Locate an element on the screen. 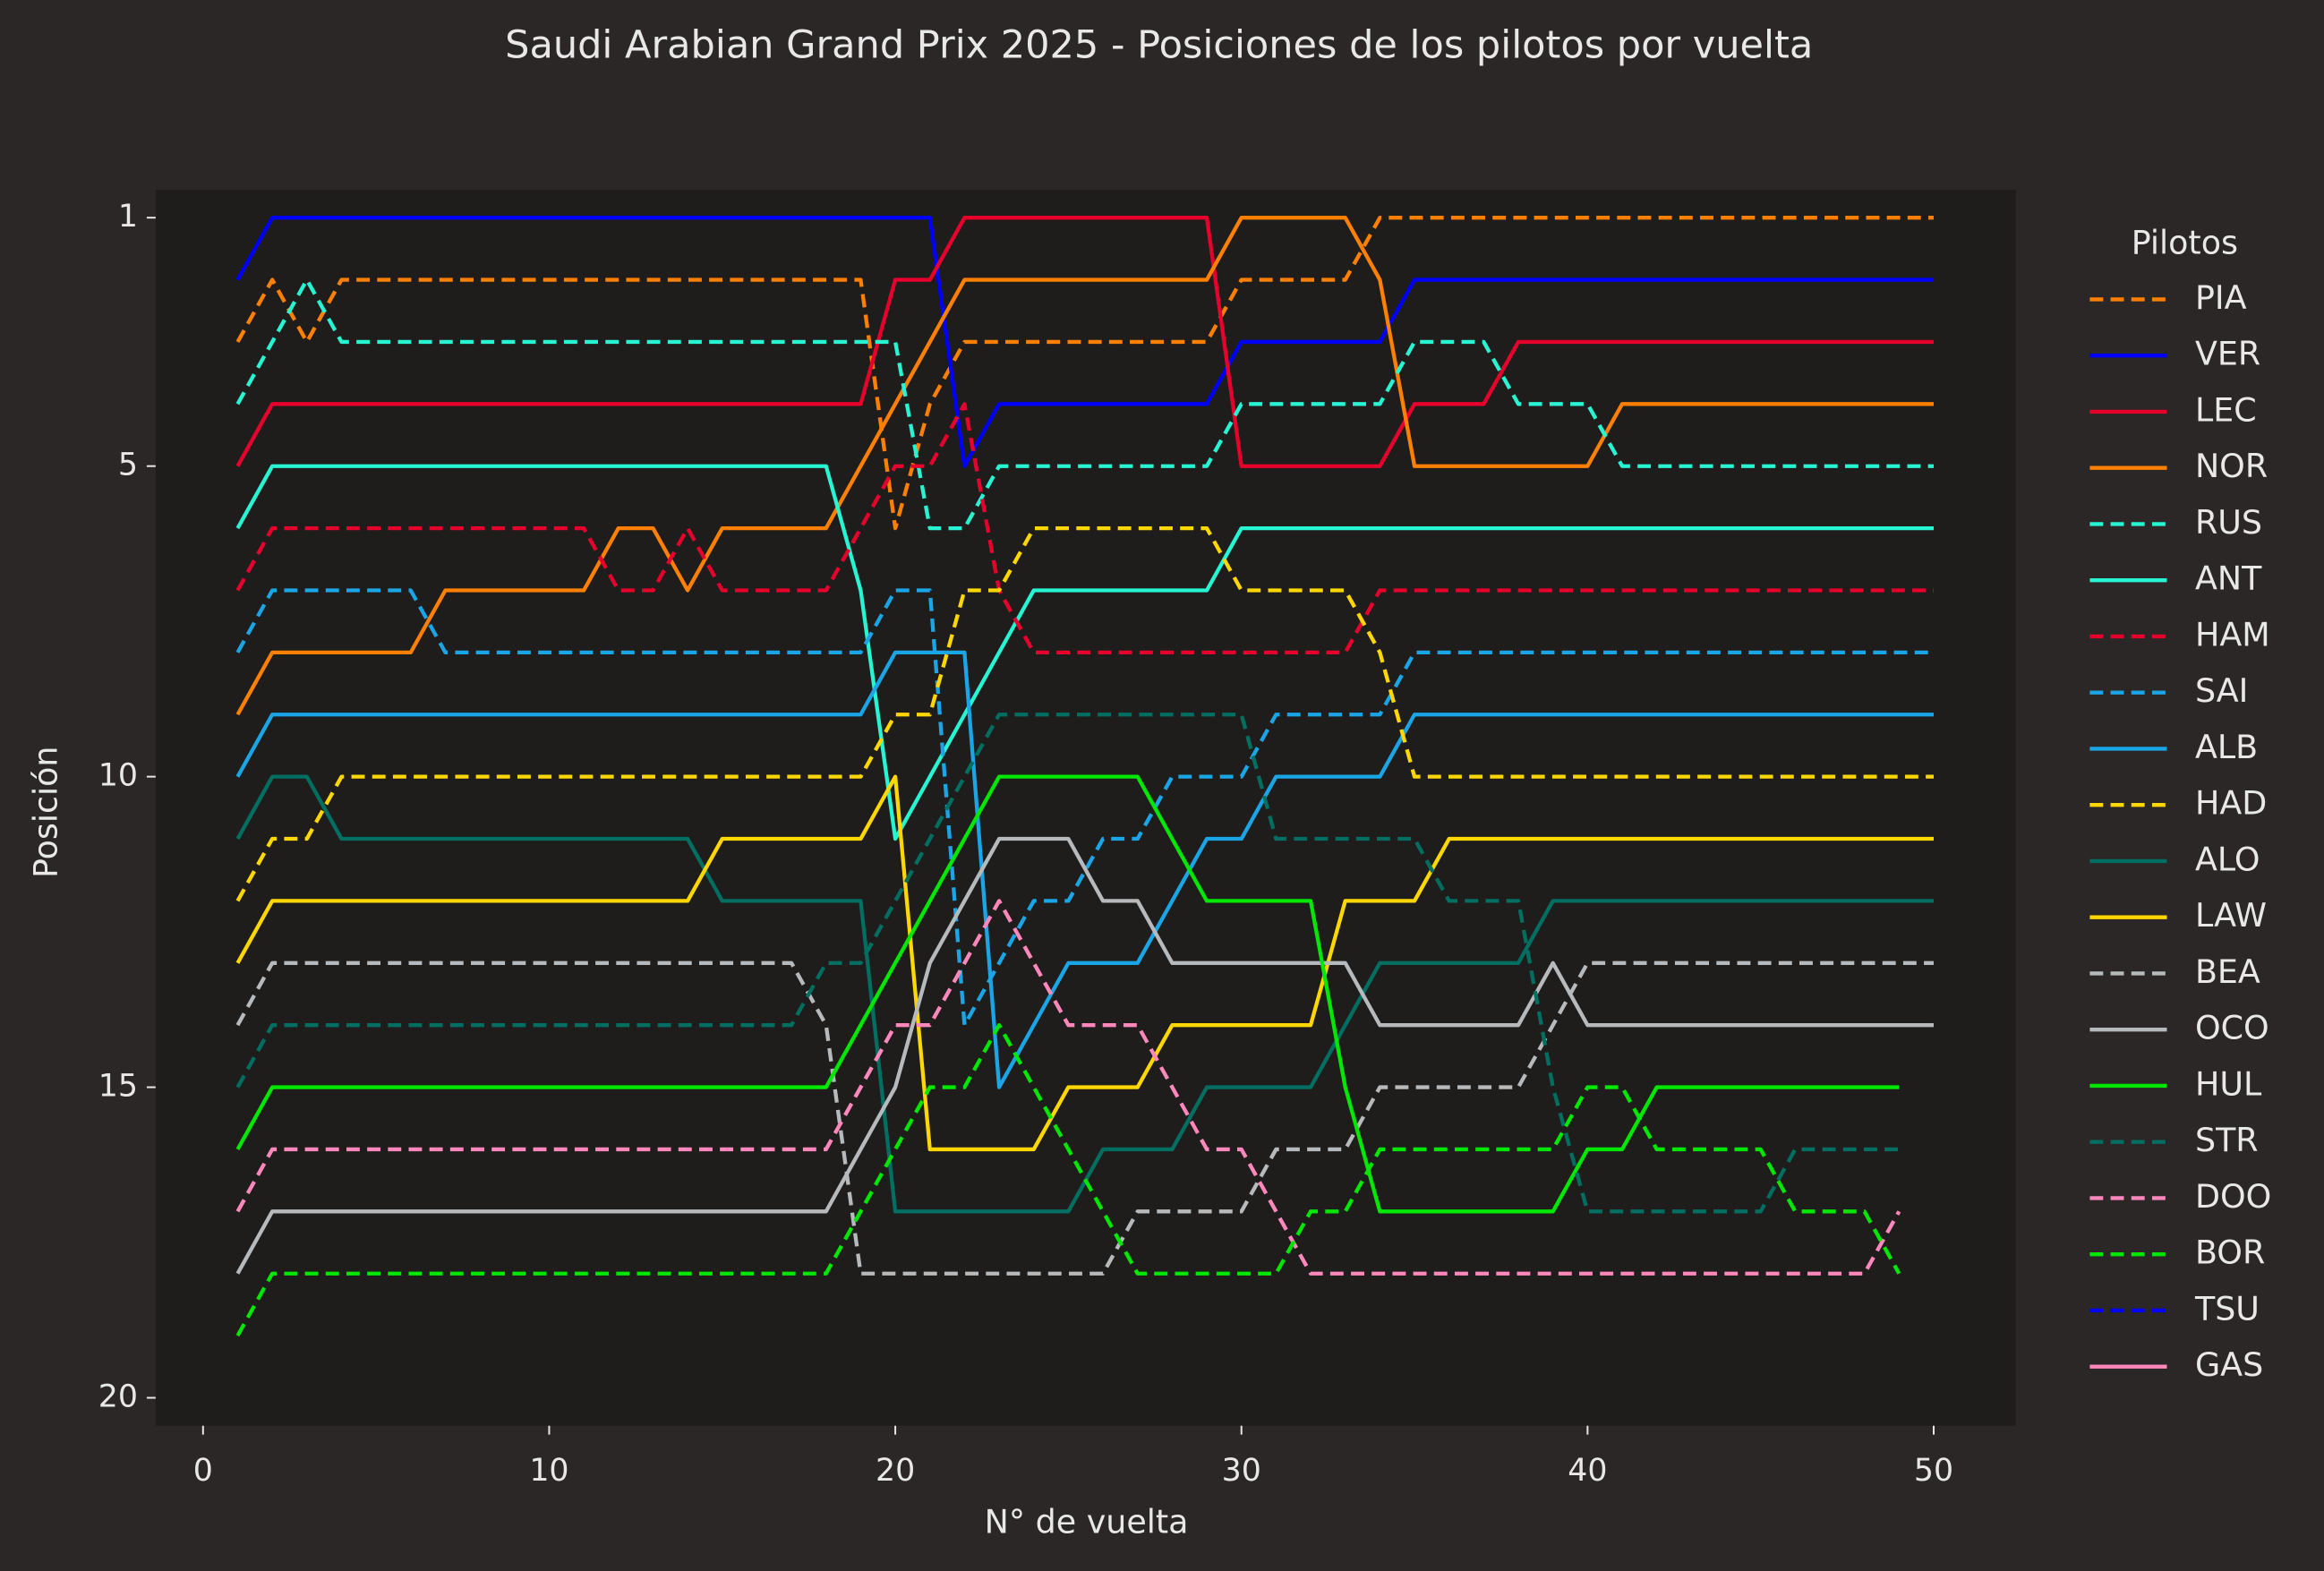  y-axis-title: Posición is located at coordinates (45, 813).